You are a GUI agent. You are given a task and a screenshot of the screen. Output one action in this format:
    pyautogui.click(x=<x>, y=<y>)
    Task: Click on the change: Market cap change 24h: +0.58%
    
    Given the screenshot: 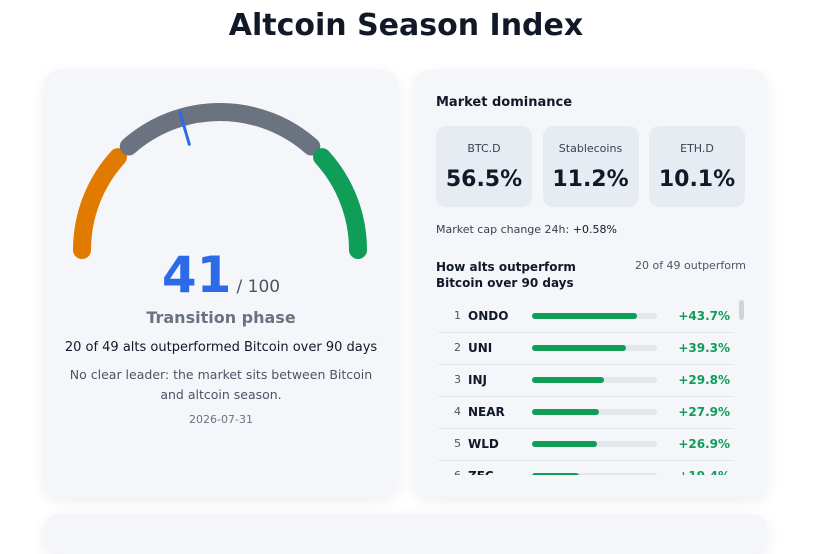 What is the action you would take?
    pyautogui.click(x=526, y=229)
    